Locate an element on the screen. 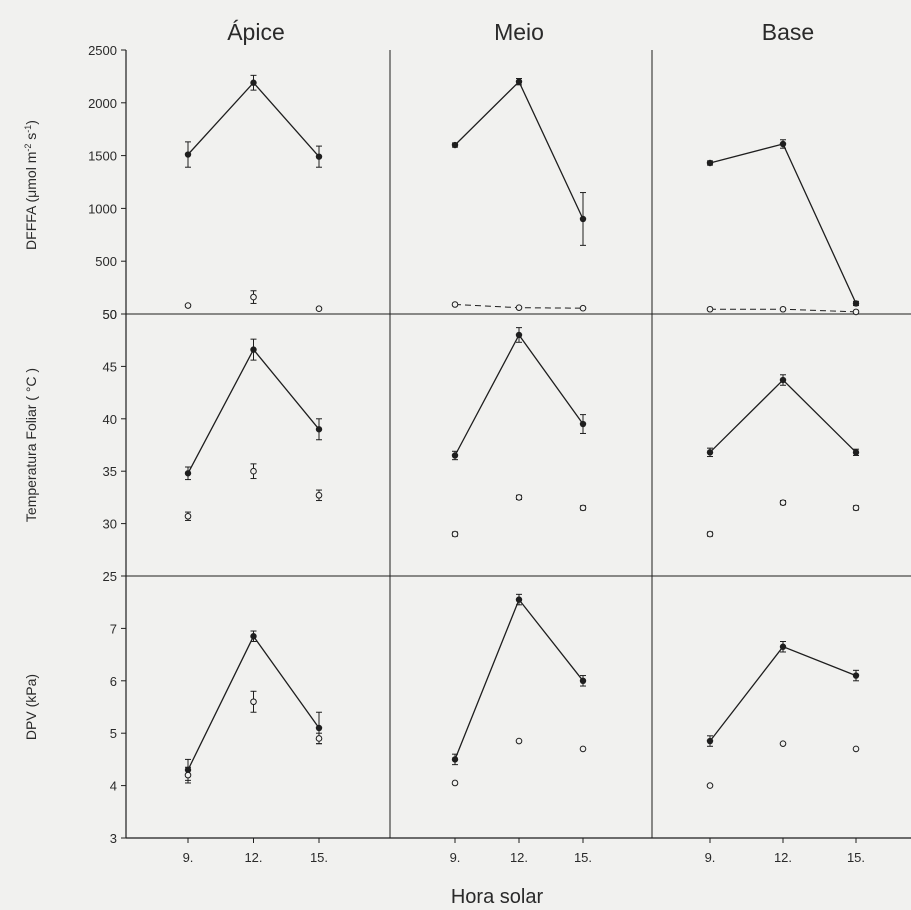  y-tick-label: 4 is located at coordinates (113, 786).